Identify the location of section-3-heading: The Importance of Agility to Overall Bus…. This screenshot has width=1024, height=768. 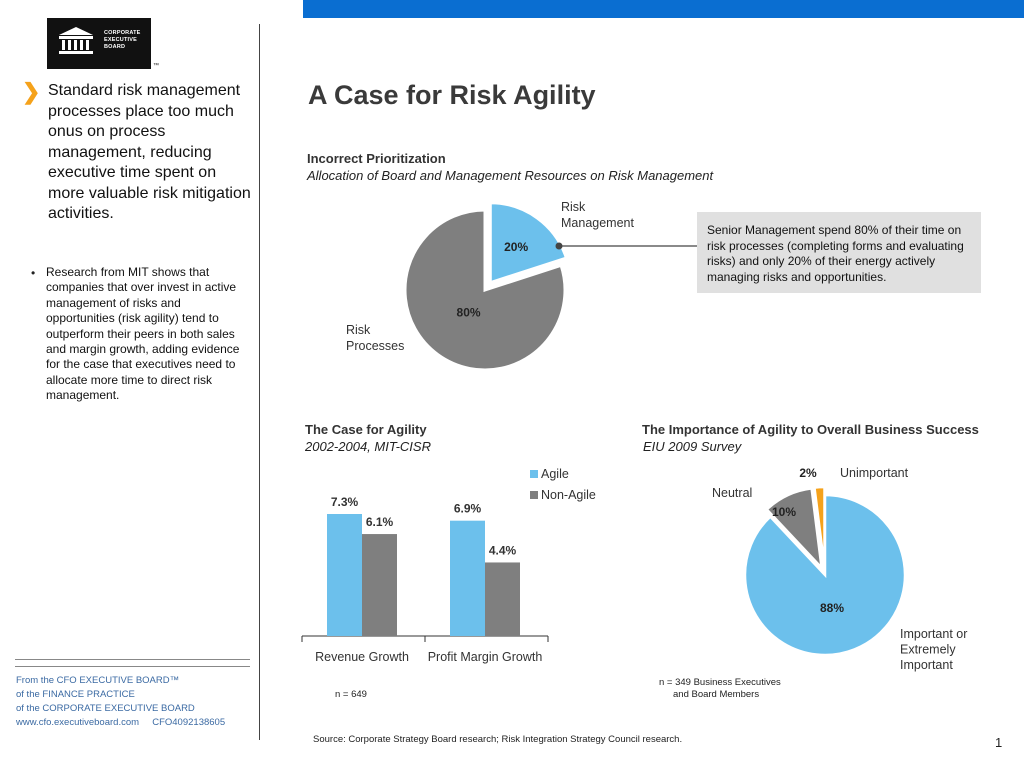
(810, 429).